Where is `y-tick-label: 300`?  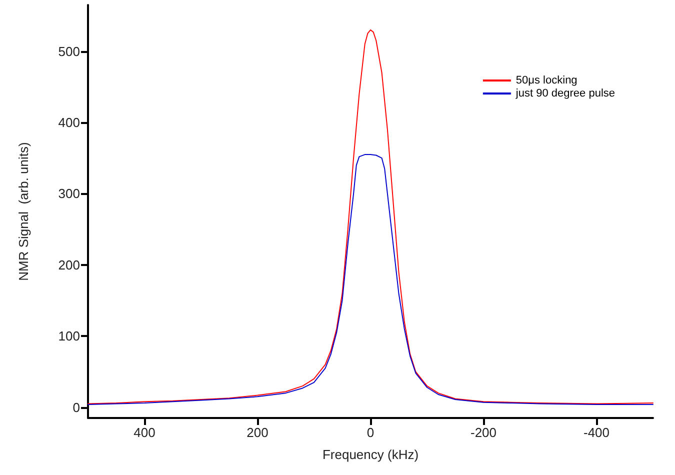
y-tick-label: 300 is located at coordinates (69, 194).